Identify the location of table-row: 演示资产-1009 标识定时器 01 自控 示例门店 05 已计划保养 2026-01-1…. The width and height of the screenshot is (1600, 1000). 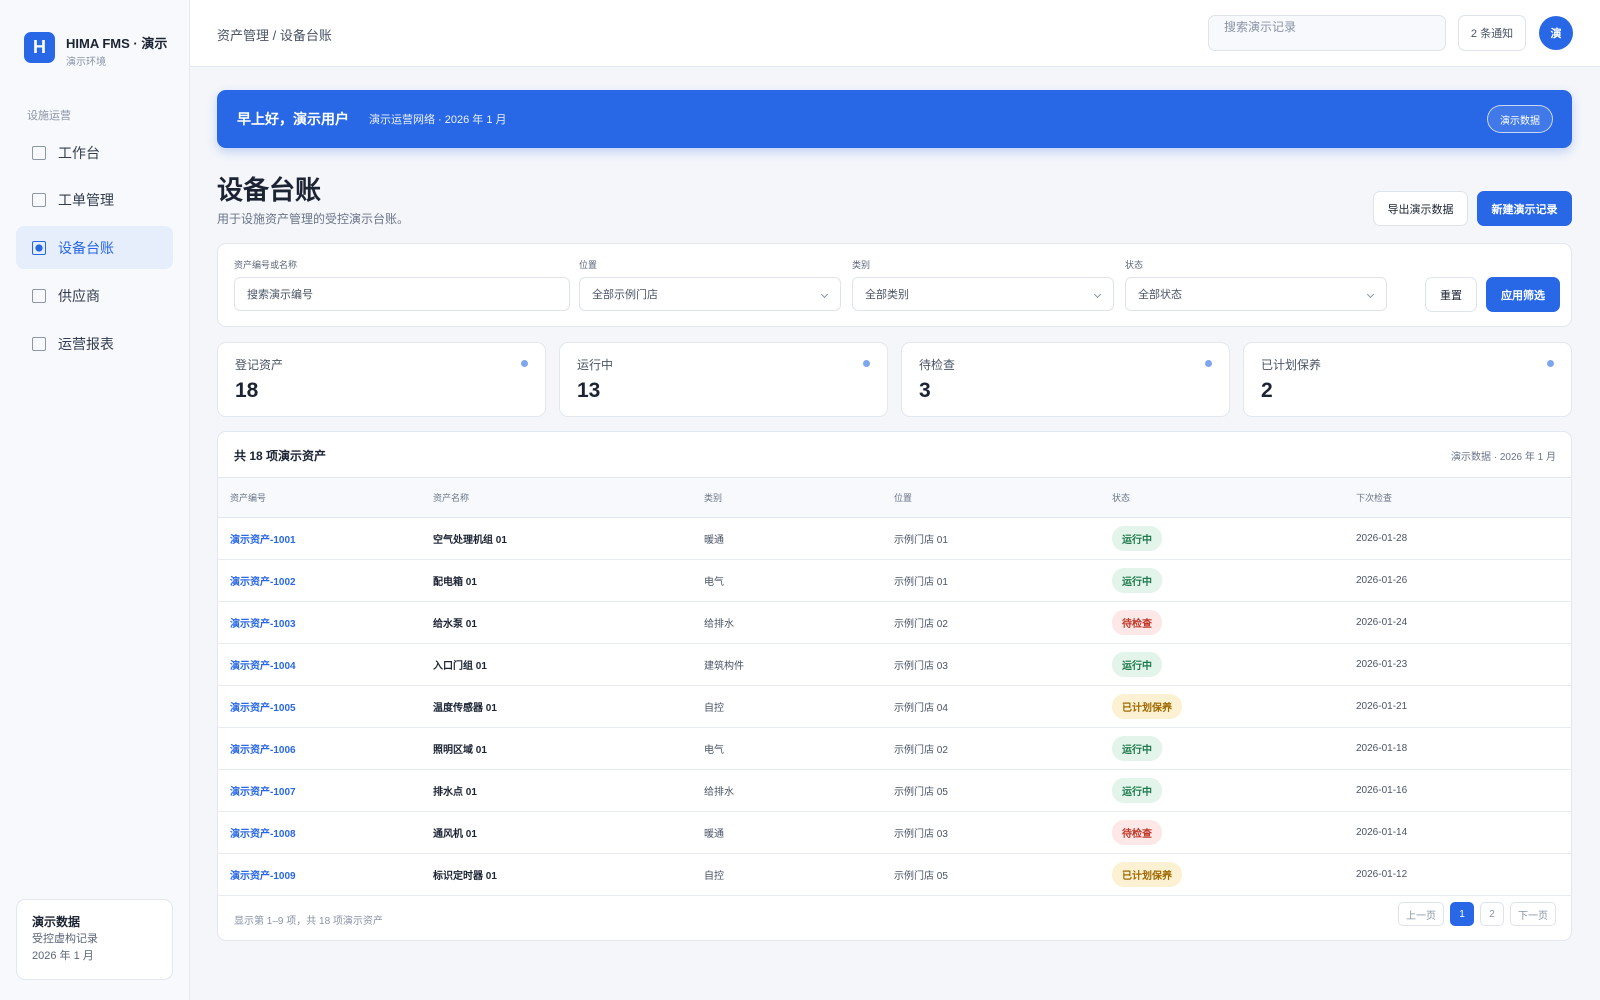
(894, 874).